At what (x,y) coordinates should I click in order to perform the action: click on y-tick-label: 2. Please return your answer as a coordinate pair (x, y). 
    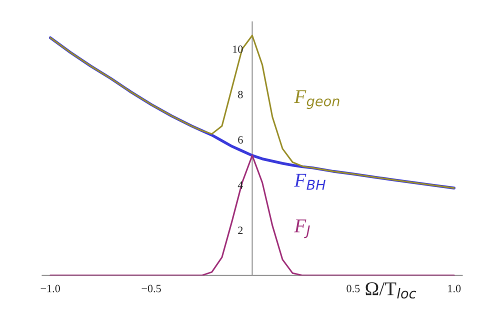
    Looking at the image, I should click on (240, 230).